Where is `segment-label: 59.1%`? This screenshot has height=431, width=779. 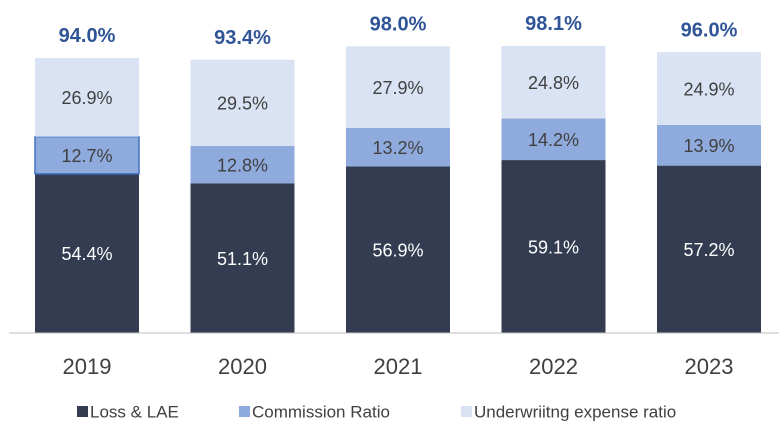 segment-label: 59.1% is located at coordinates (553, 247).